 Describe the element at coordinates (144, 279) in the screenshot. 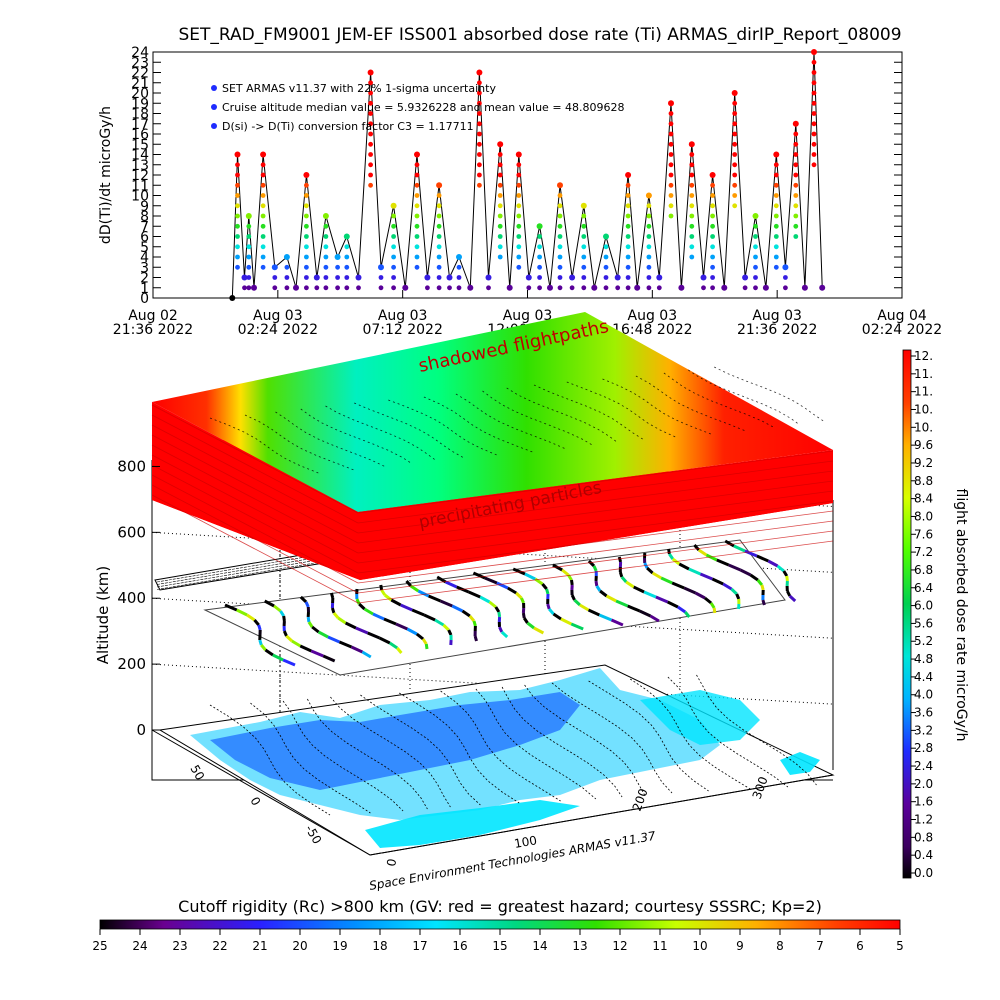

I see `y-tick-label: 2` at that location.